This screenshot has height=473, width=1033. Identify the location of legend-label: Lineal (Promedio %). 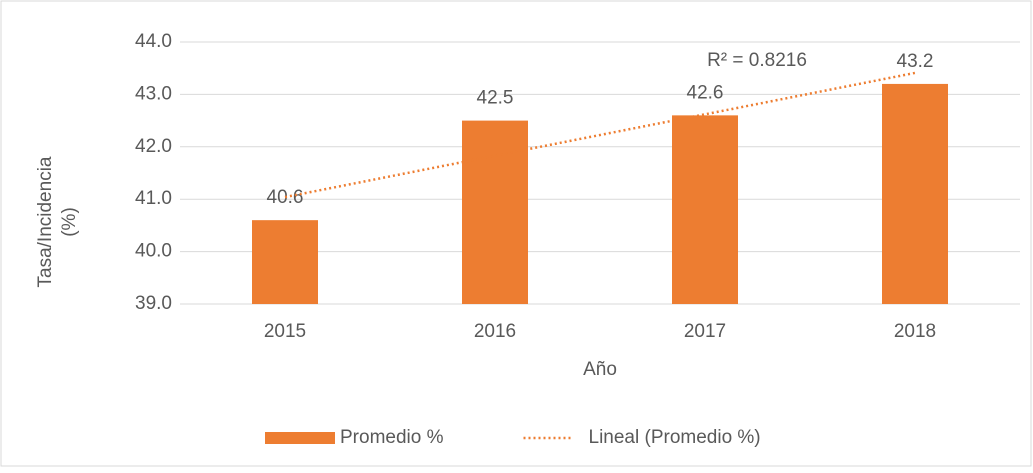
(675, 437).